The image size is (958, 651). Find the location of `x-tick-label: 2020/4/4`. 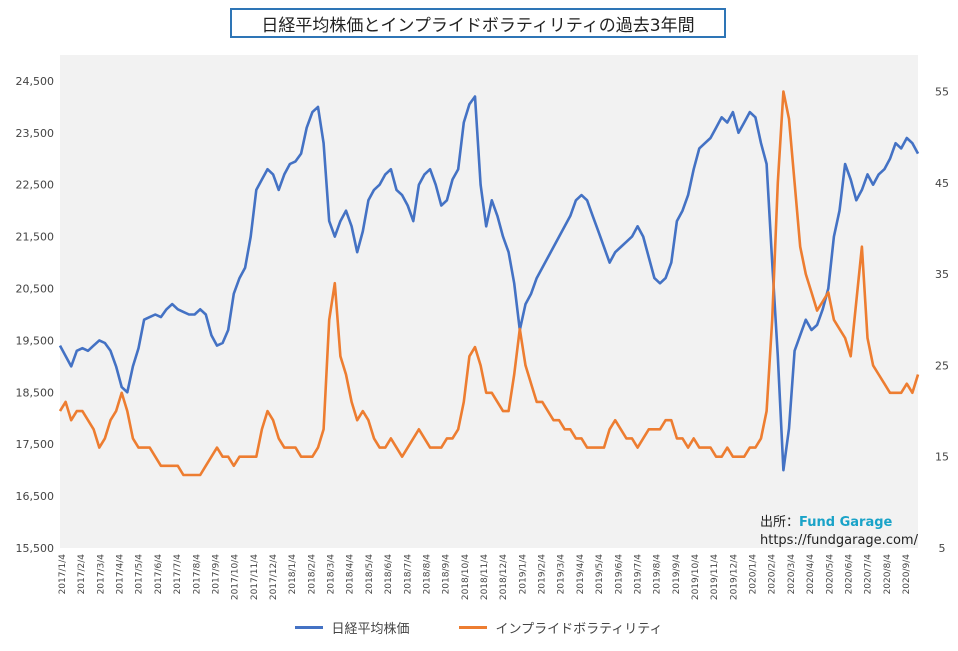

x-tick-label: 2020/4/4 is located at coordinates (811, 574).